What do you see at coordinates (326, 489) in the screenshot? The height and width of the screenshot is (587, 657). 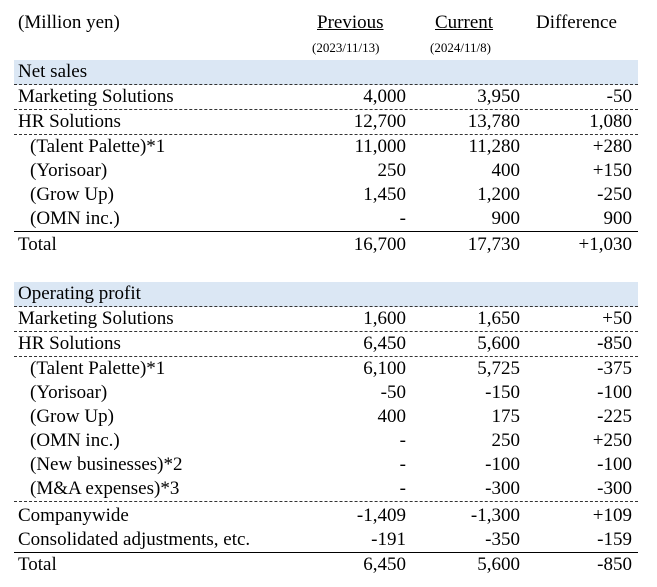 I see `table-row: (M&A expenses)*3 - -300 -300` at bounding box center [326, 489].